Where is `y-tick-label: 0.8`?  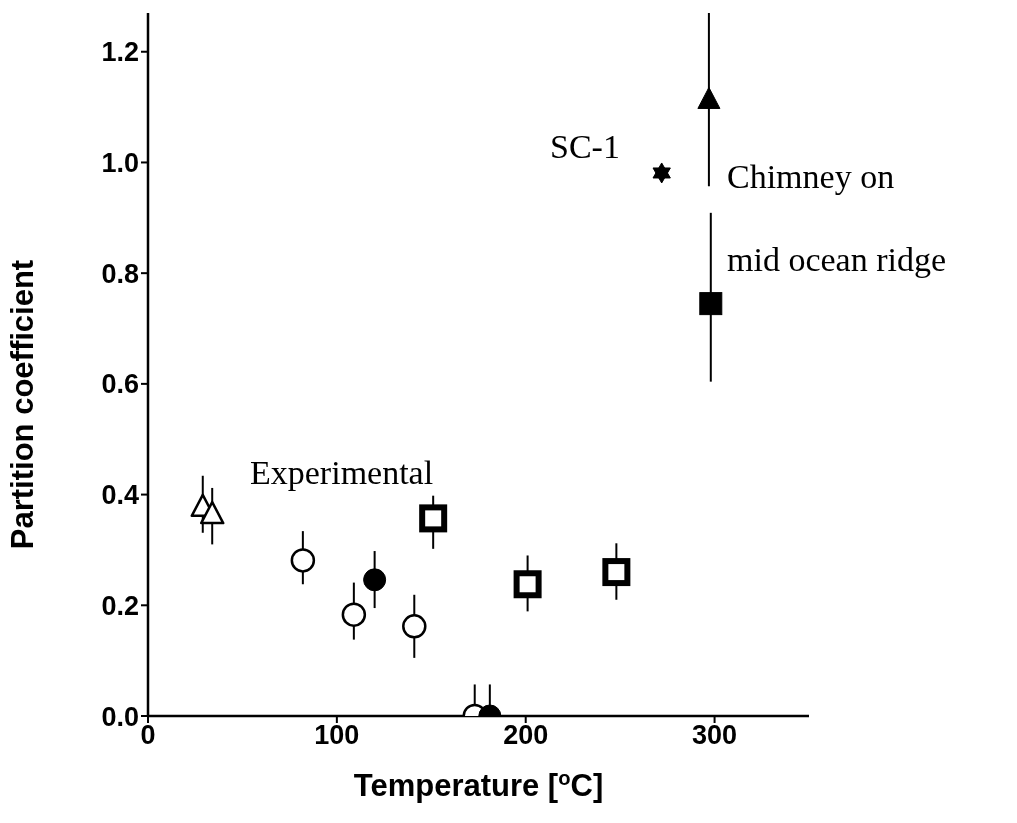 y-tick-label: 0.8 is located at coordinates (120, 273).